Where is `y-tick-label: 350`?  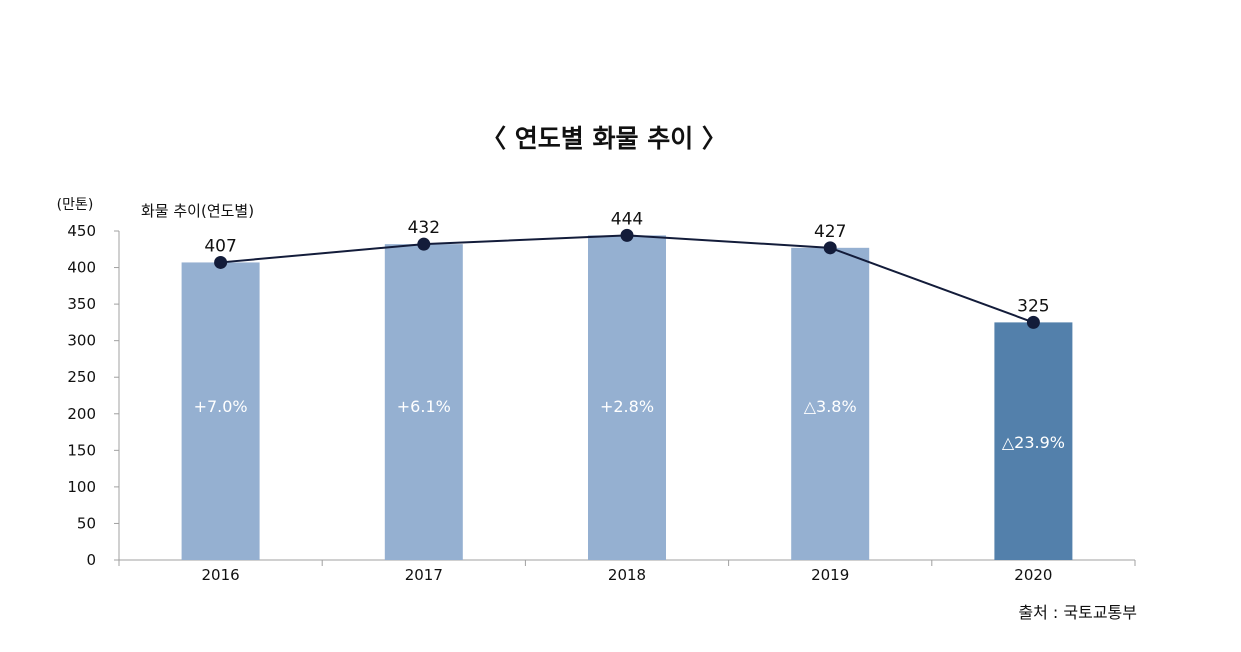 y-tick-label: 350 is located at coordinates (81, 304).